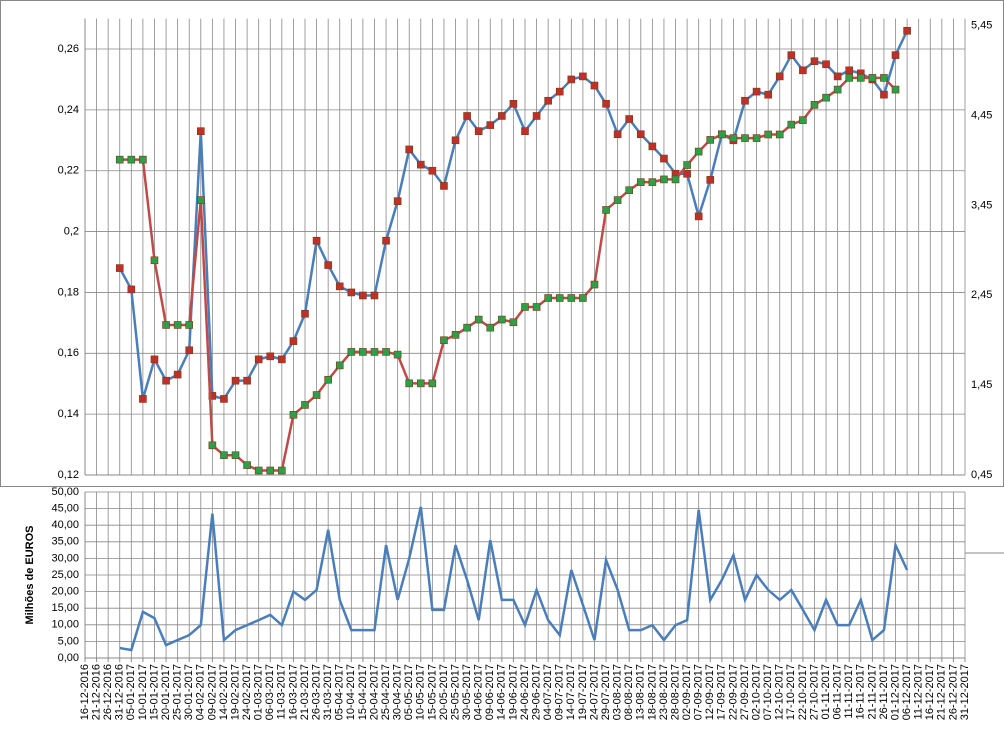  I want to click on x-tick-label: 14-06-2017, so click(502, 692).